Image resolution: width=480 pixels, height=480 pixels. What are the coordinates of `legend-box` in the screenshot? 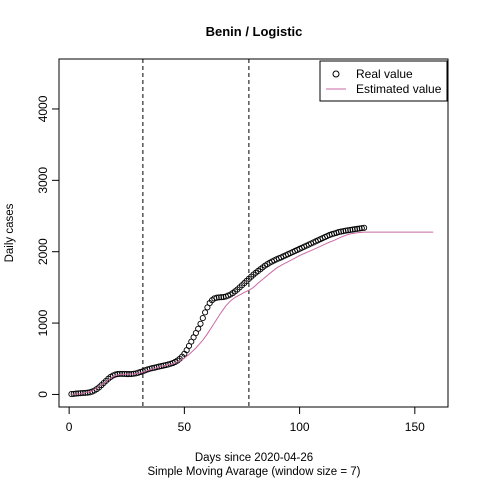 It's located at (383, 81).